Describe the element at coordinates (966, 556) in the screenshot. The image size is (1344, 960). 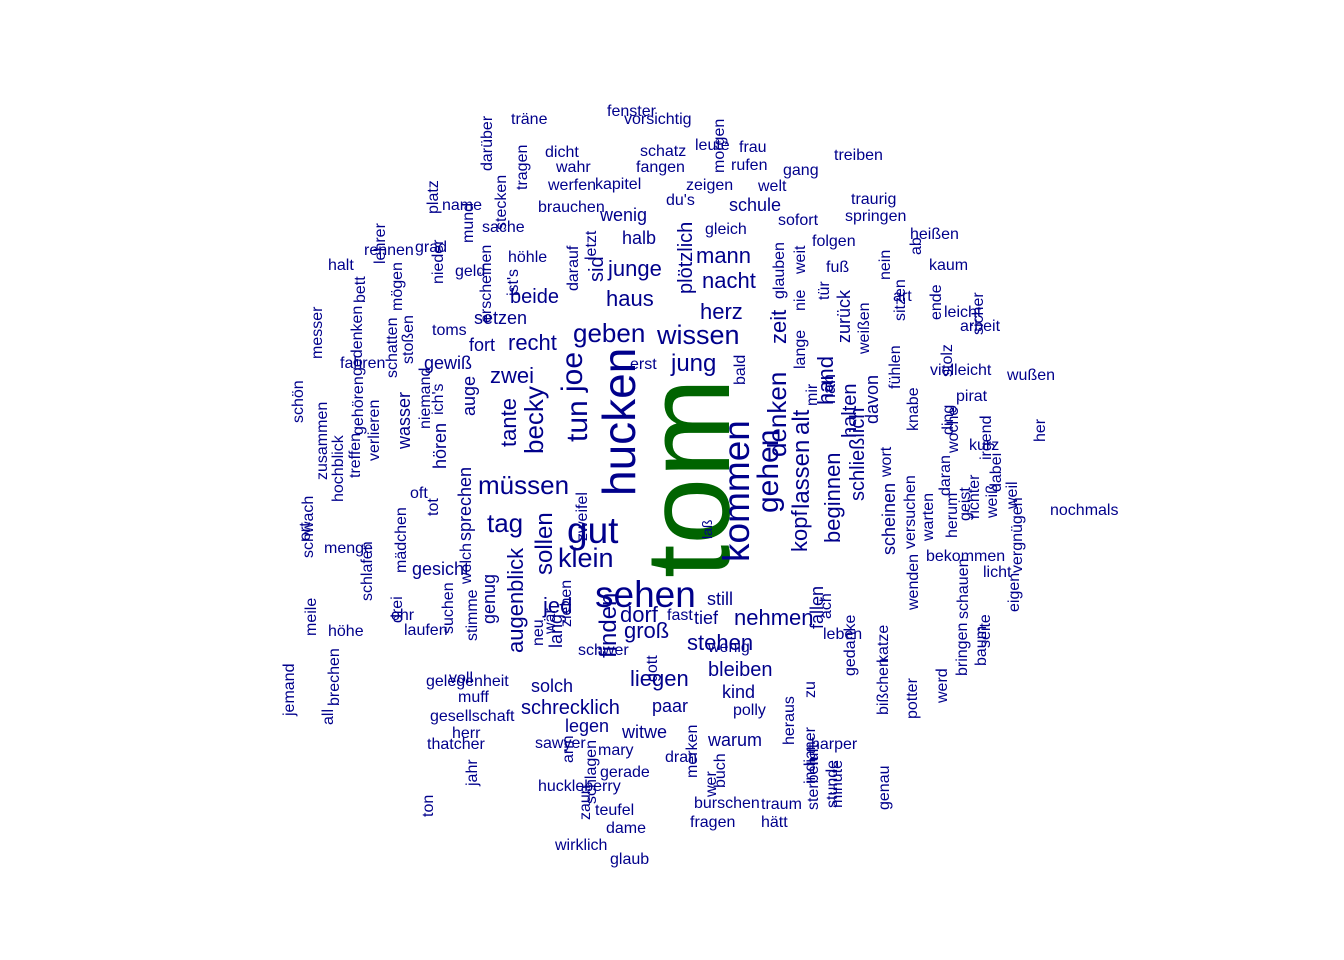
I see `cloud-word: bekommen` at that location.